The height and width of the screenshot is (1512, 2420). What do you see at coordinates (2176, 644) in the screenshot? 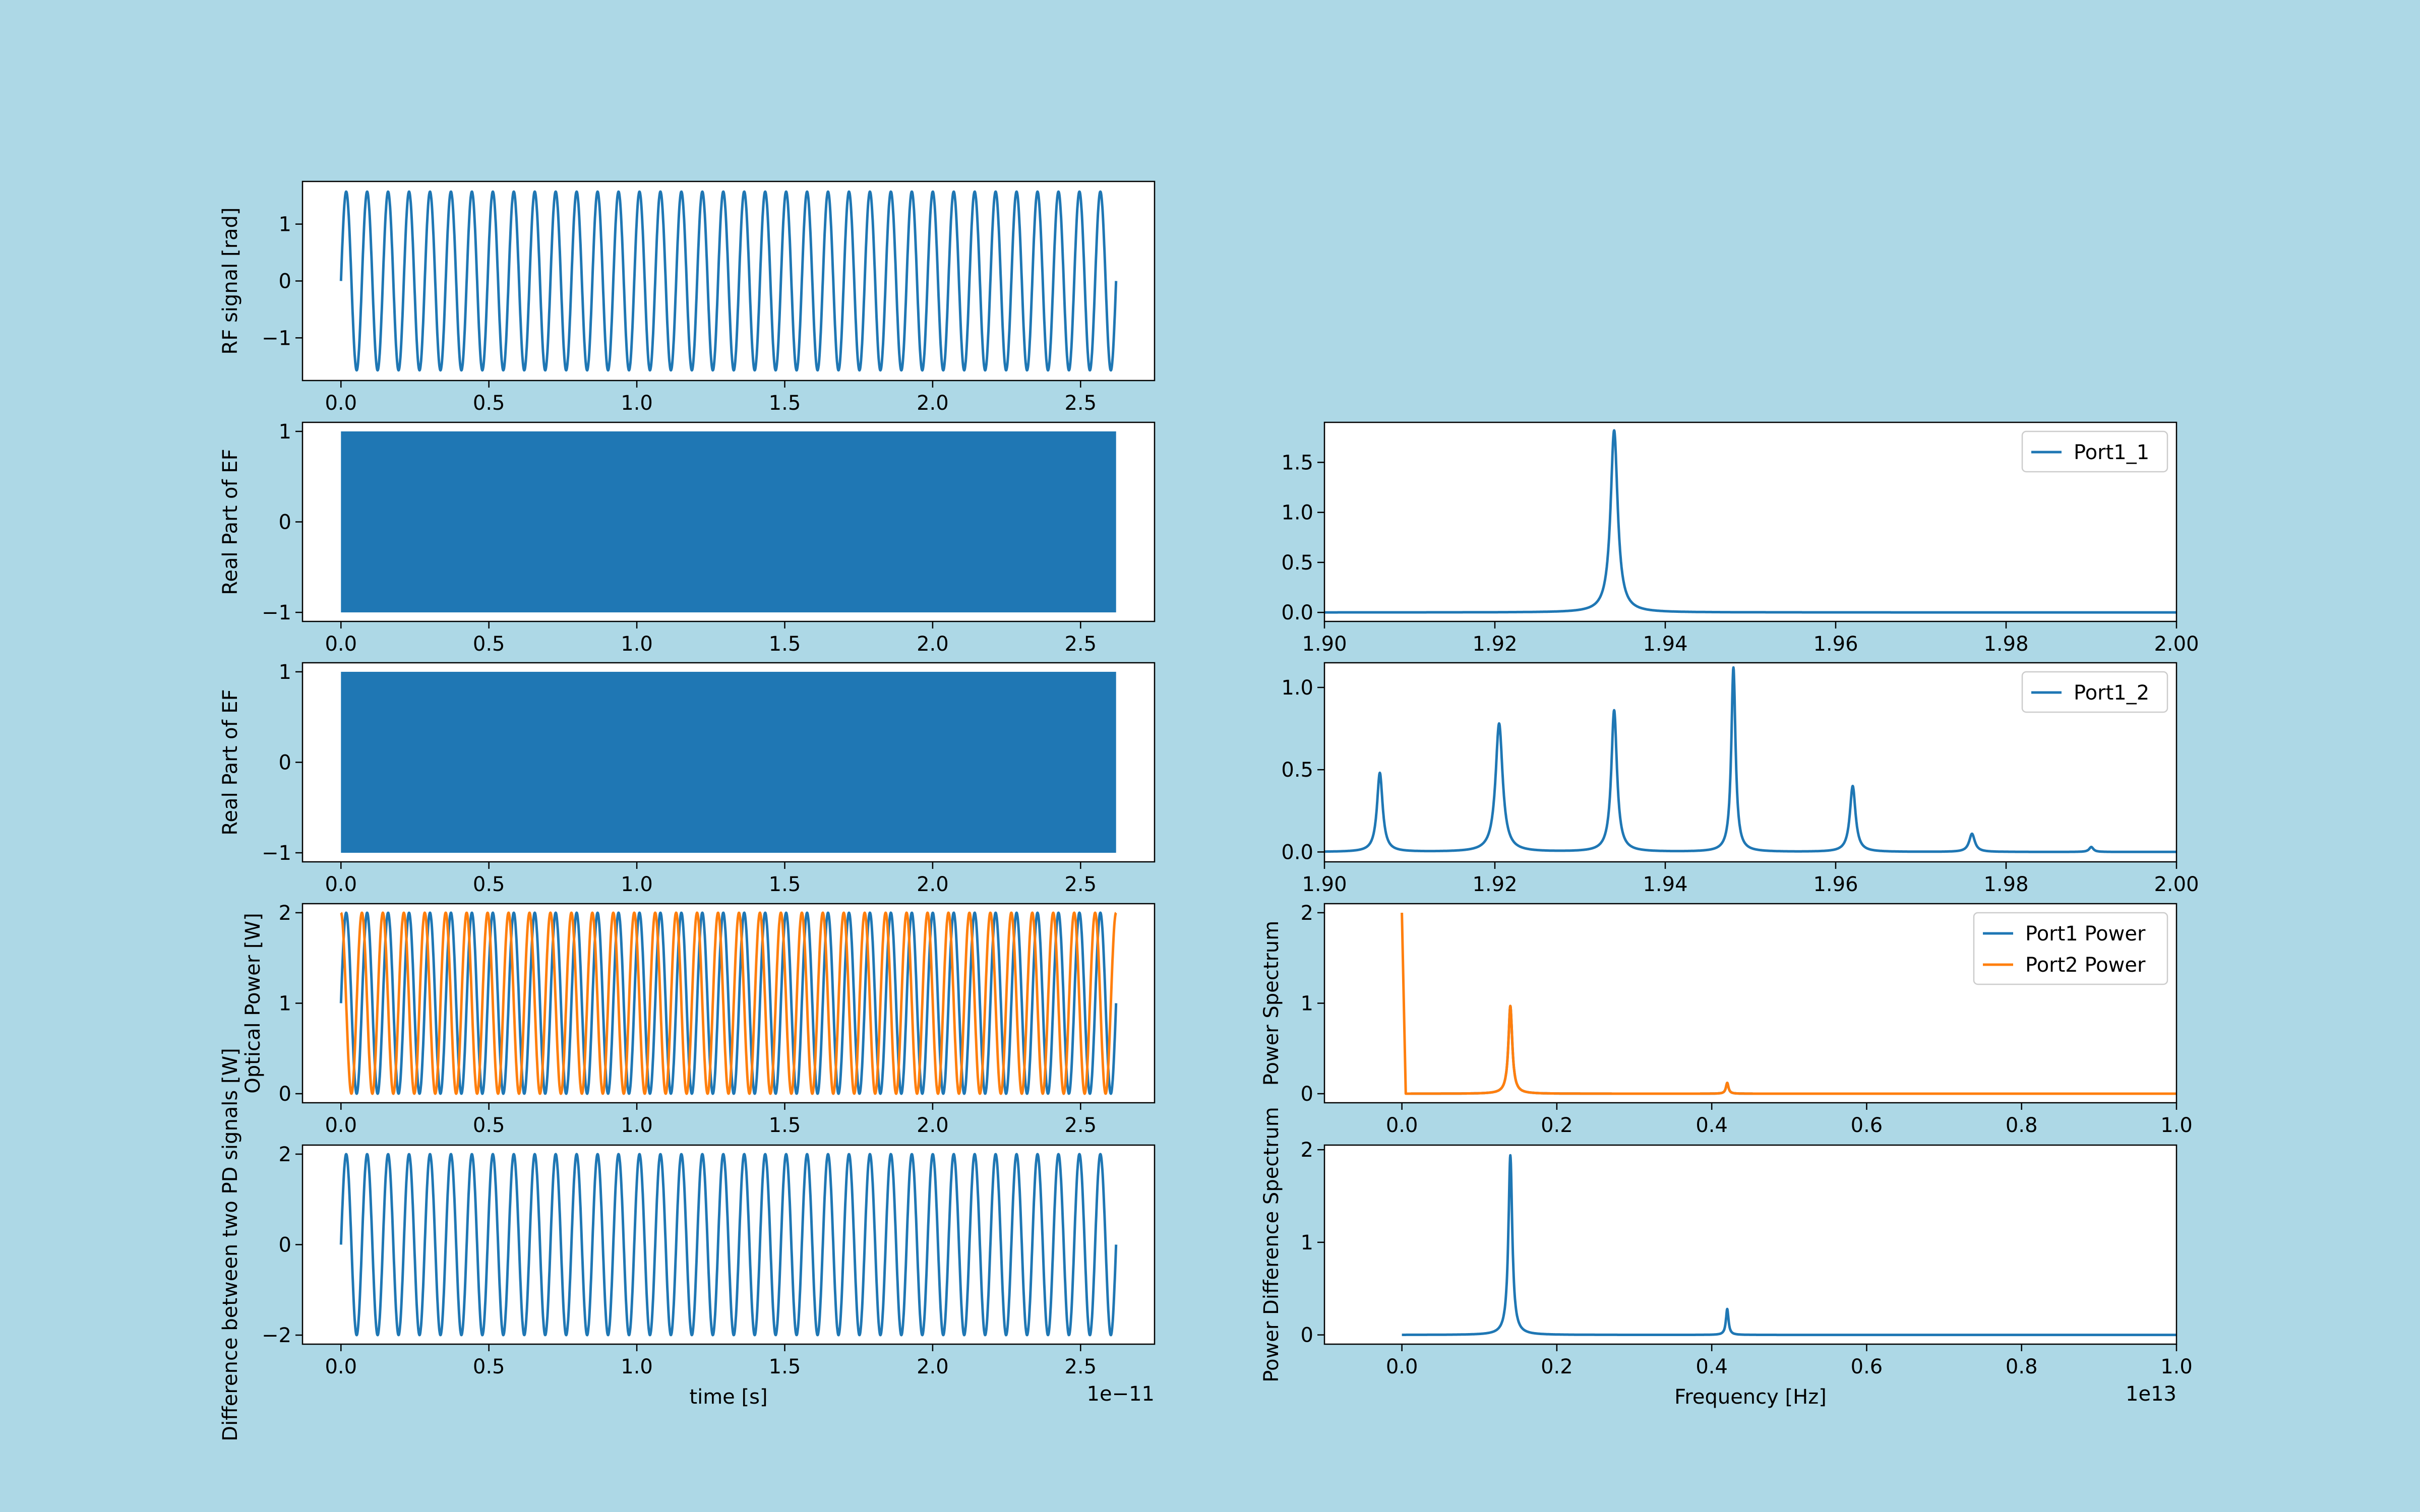
I see `x-tick-label: 2.00` at bounding box center [2176, 644].